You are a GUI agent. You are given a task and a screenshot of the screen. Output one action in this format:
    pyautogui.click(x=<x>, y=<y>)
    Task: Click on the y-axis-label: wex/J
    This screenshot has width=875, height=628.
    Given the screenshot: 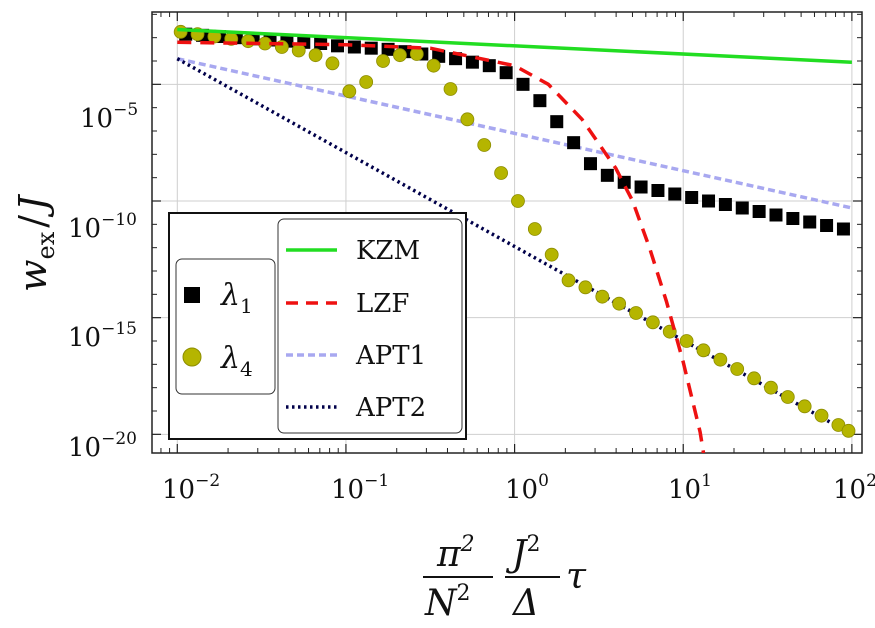 What is the action you would take?
    pyautogui.click(x=35, y=243)
    